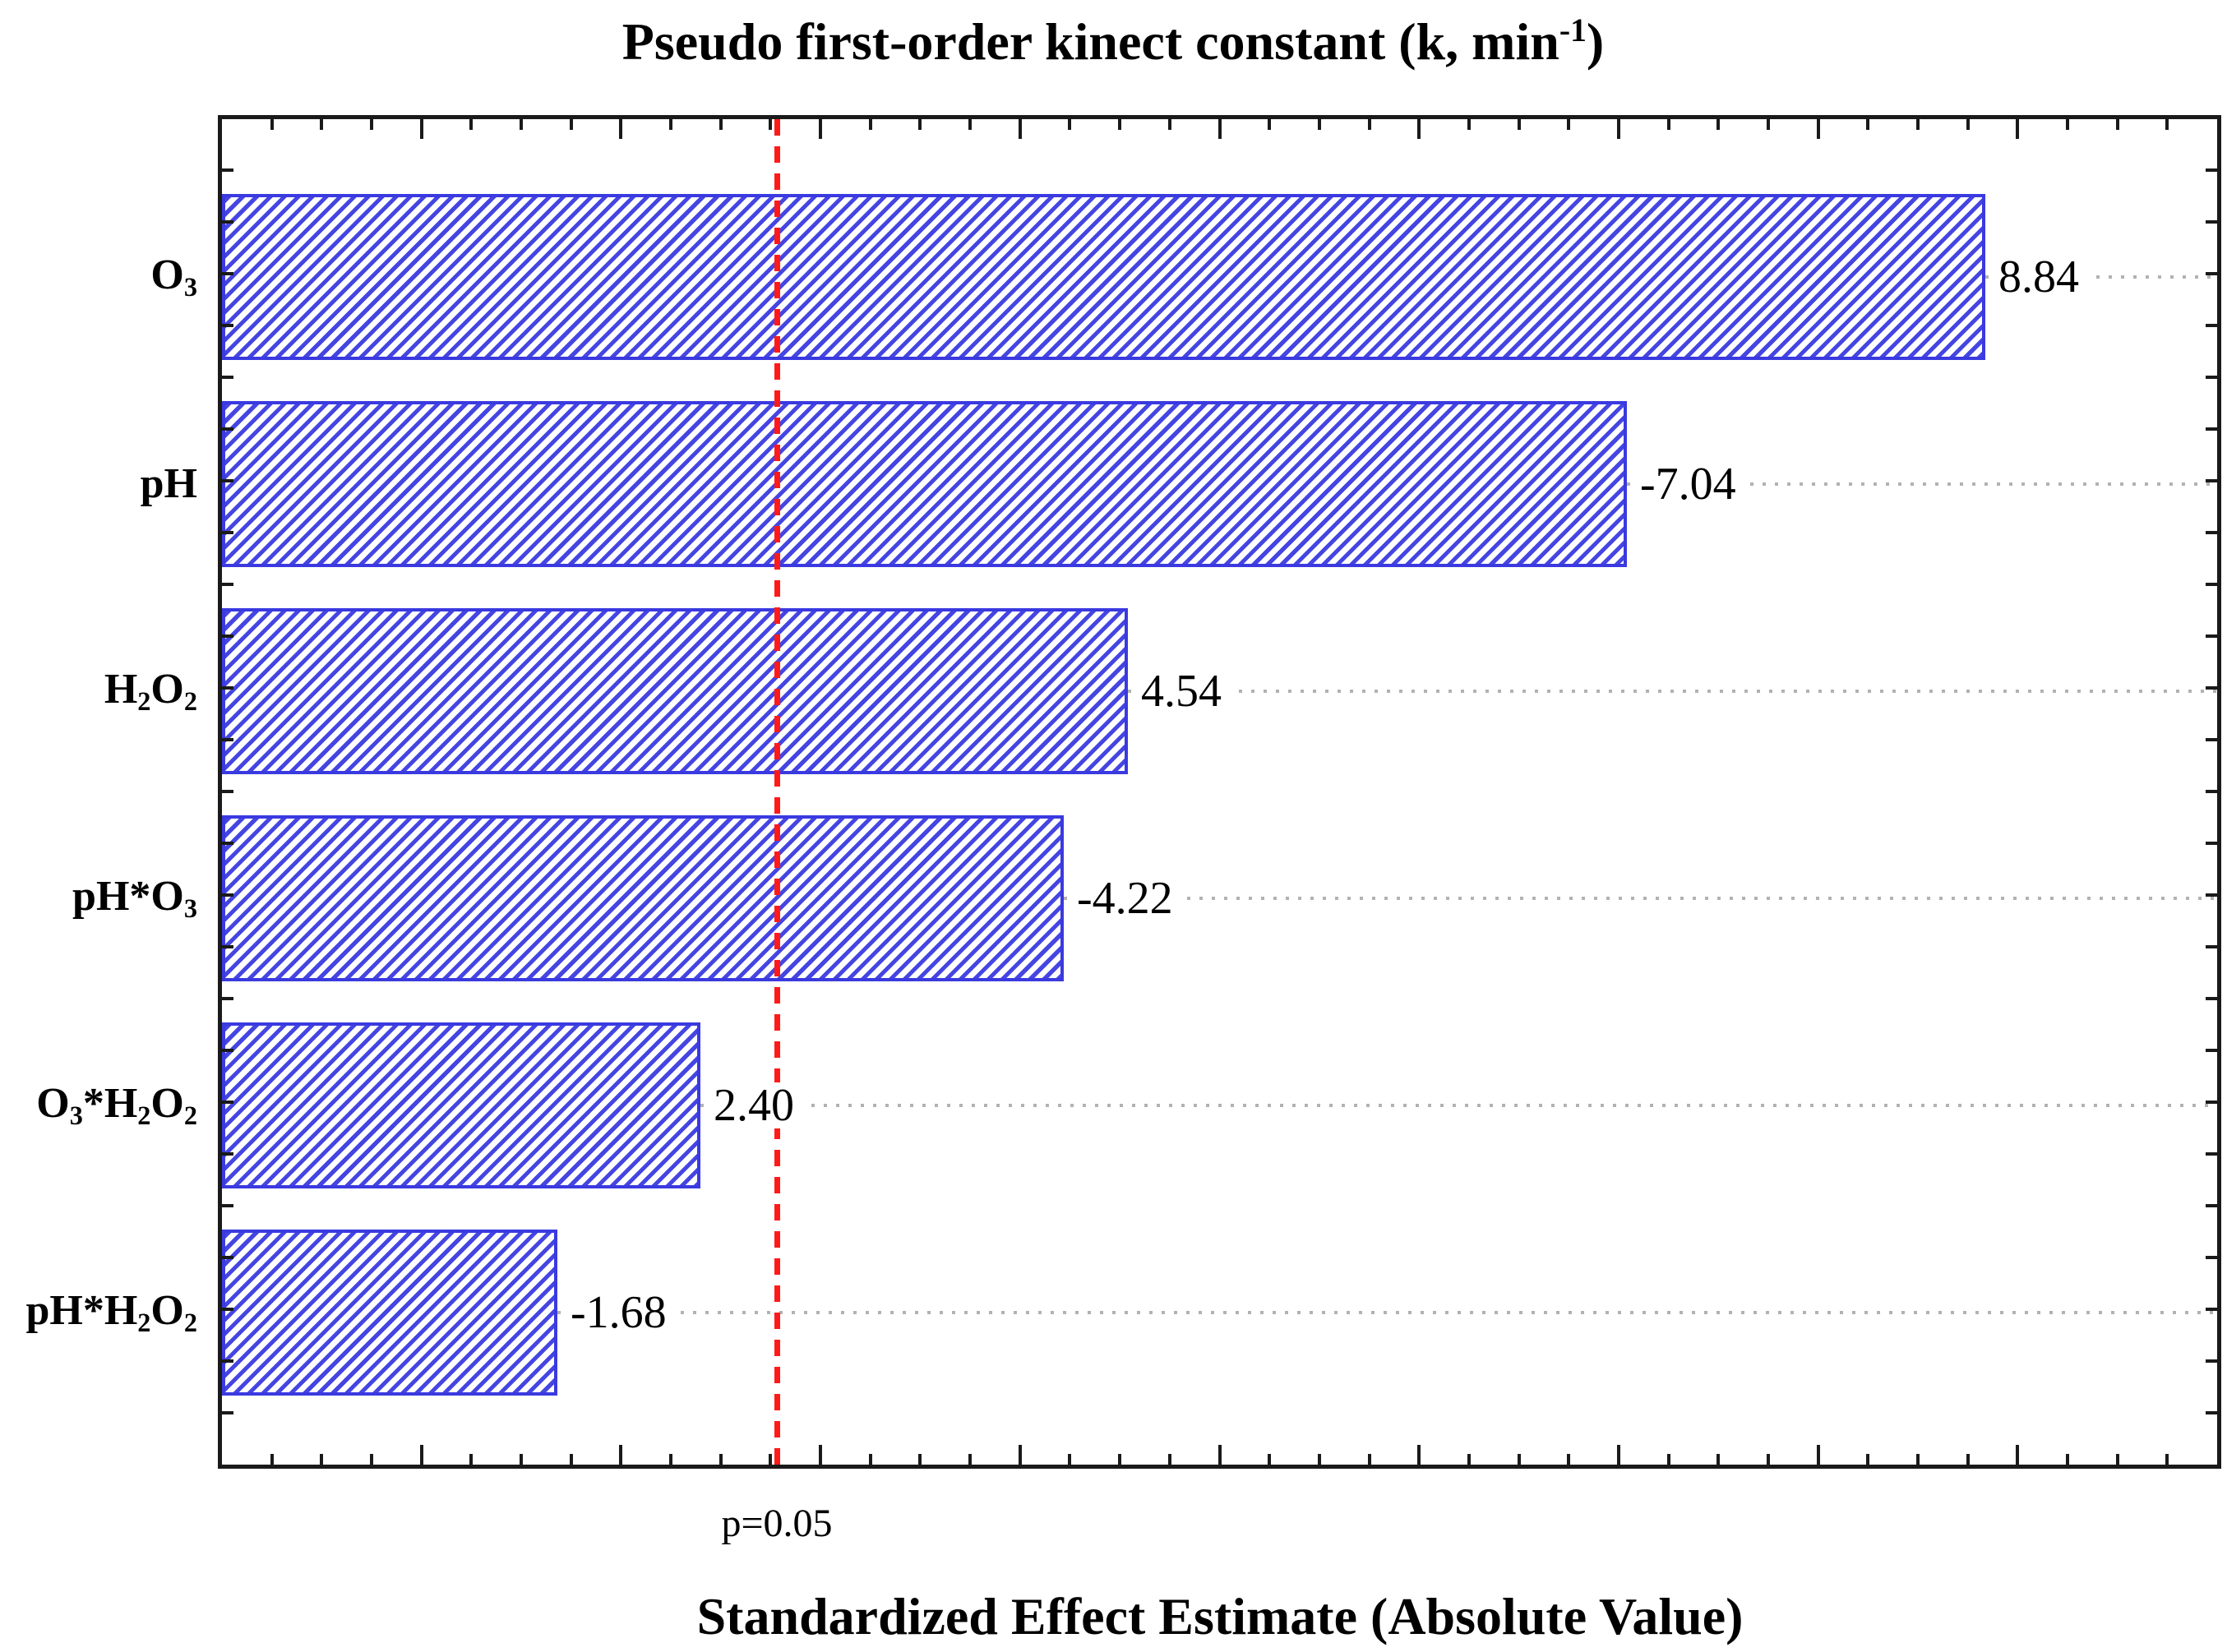 The width and height of the screenshot is (2227, 1652). I want to click on bar-value-label: -4.22, so click(1127, 898).